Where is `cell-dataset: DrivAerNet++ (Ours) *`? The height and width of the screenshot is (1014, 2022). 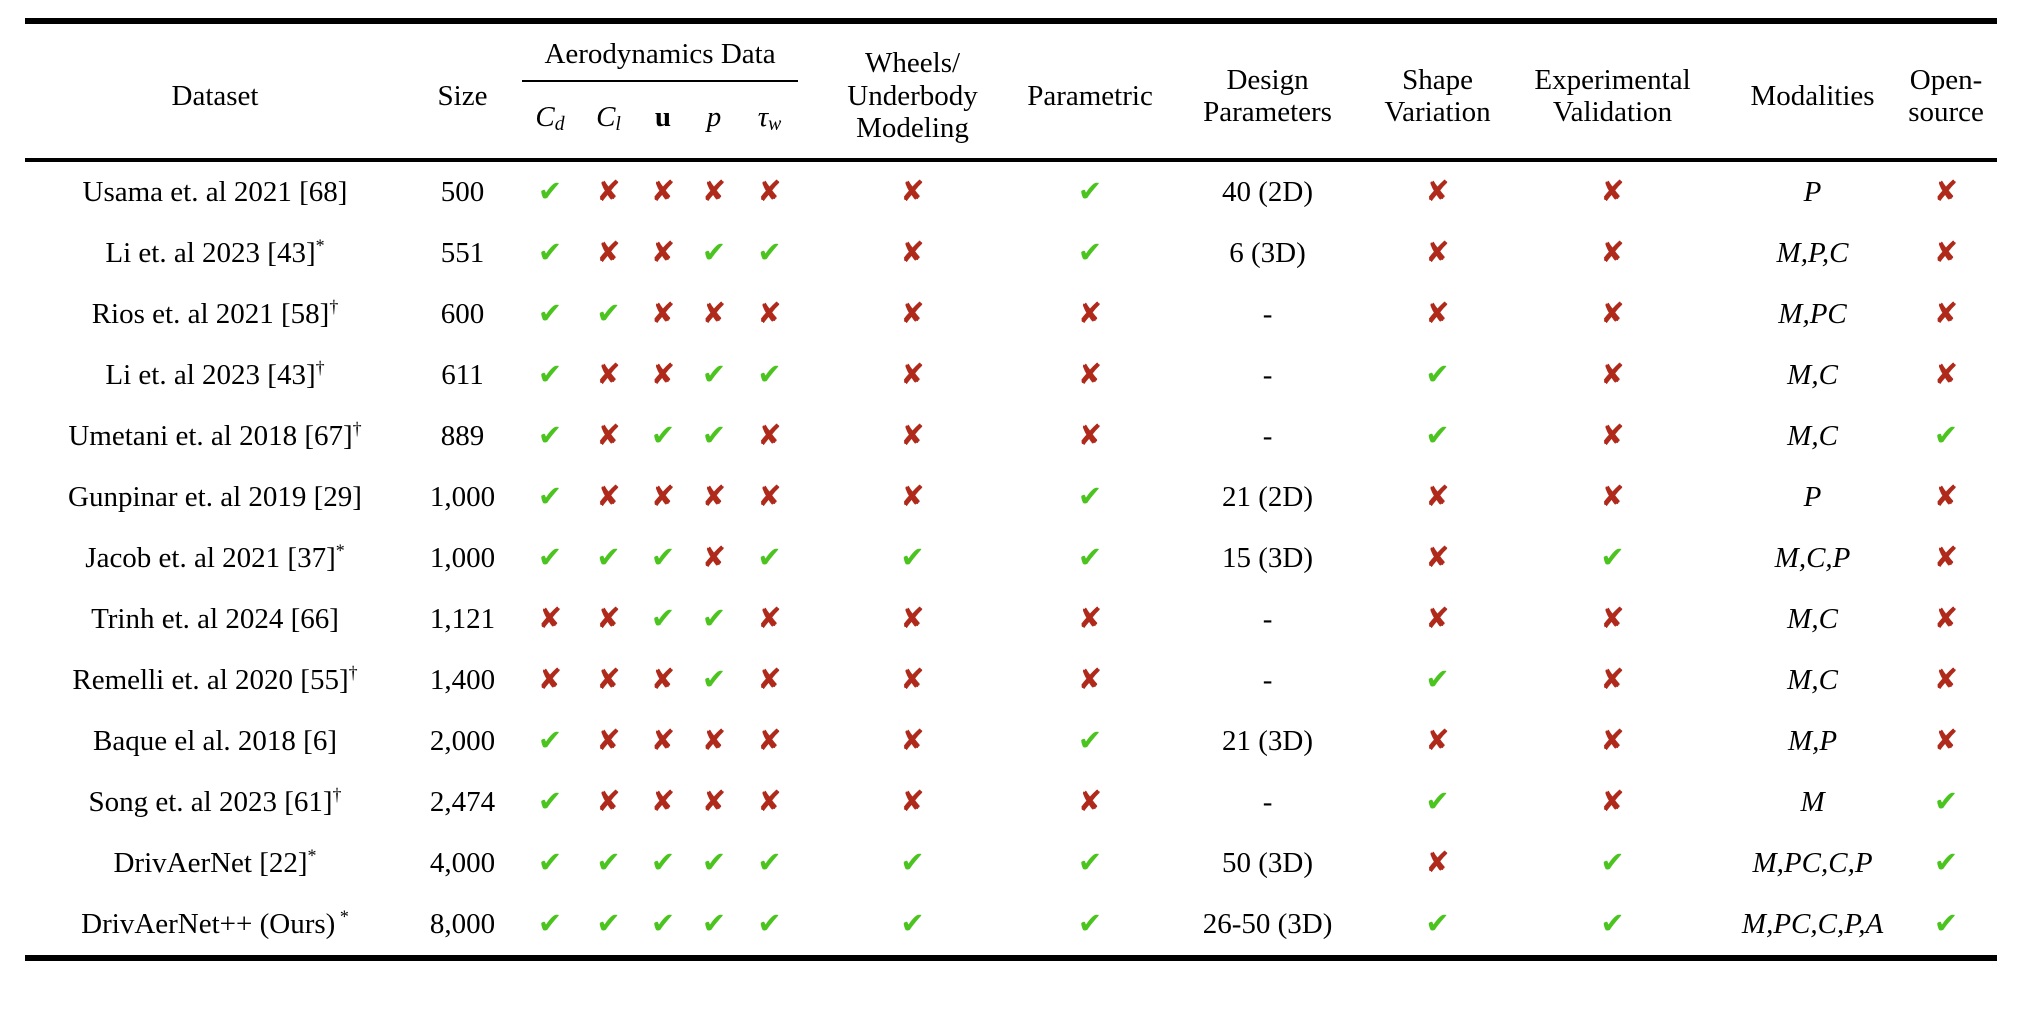 cell-dataset: DrivAerNet++ (Ours) * is located at coordinates (215, 923).